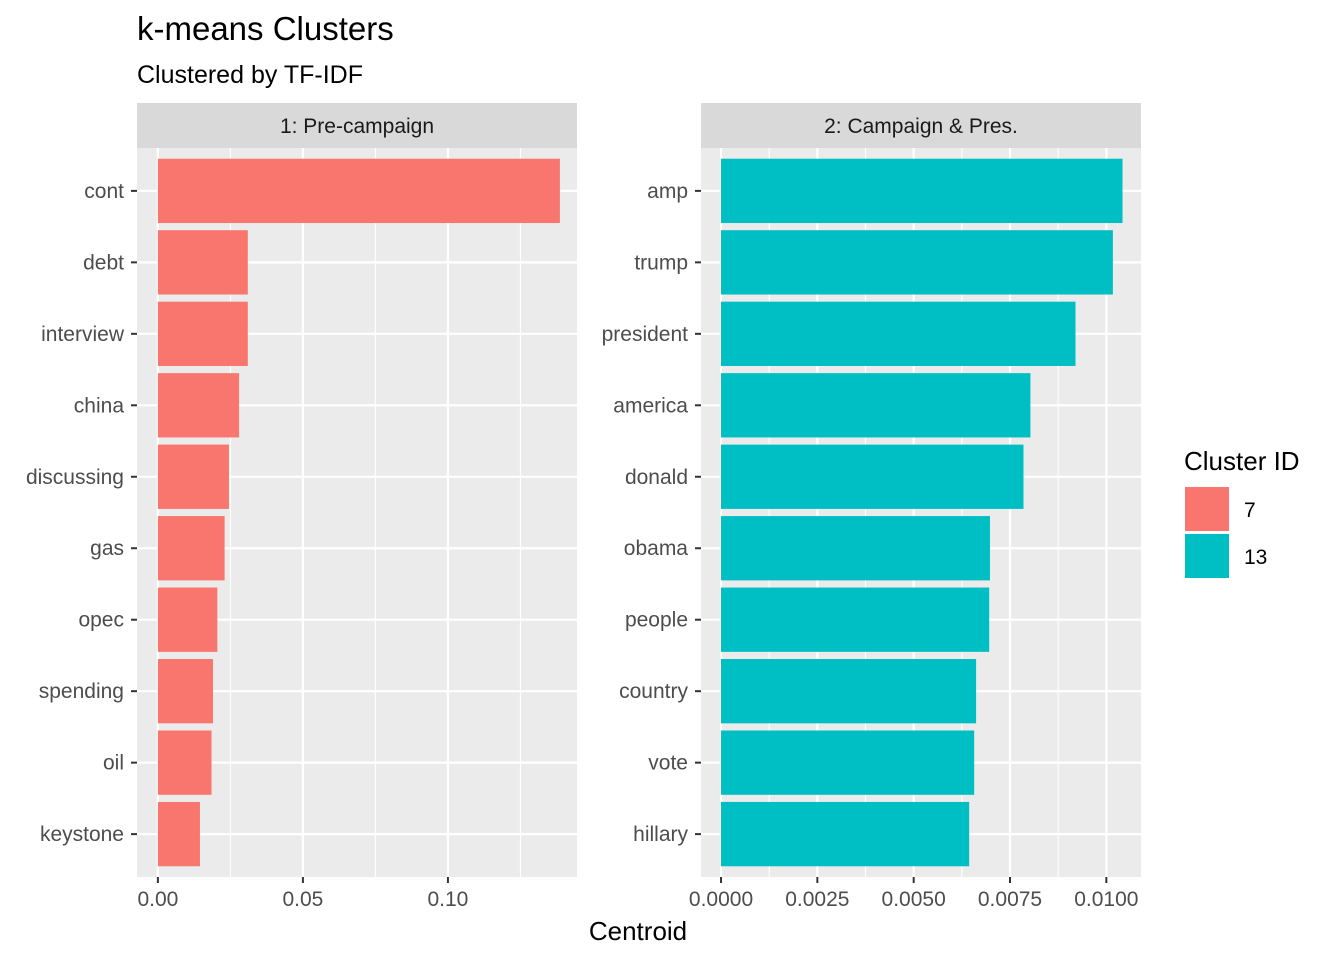  I want to click on category-label: debt, so click(103, 262).